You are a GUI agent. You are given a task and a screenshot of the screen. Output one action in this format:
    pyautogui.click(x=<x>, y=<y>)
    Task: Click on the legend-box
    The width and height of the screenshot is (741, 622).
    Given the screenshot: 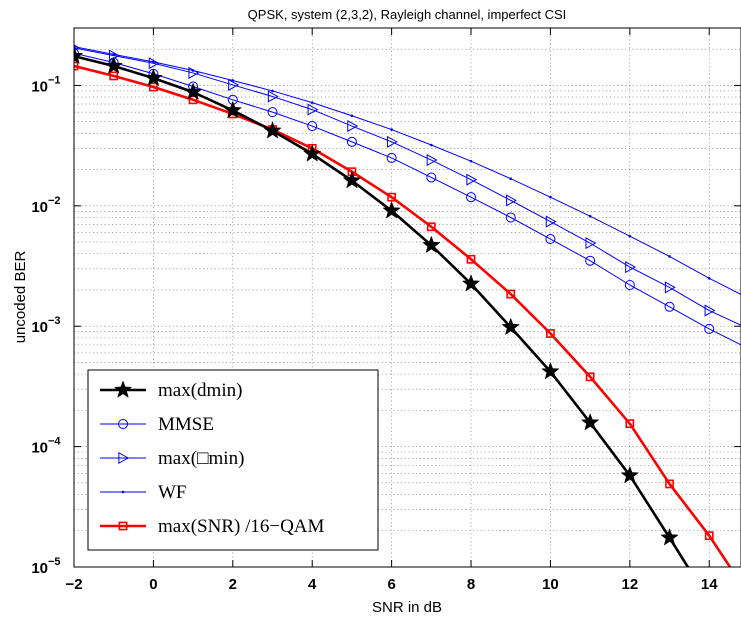 What is the action you would take?
    pyautogui.click(x=233, y=460)
    